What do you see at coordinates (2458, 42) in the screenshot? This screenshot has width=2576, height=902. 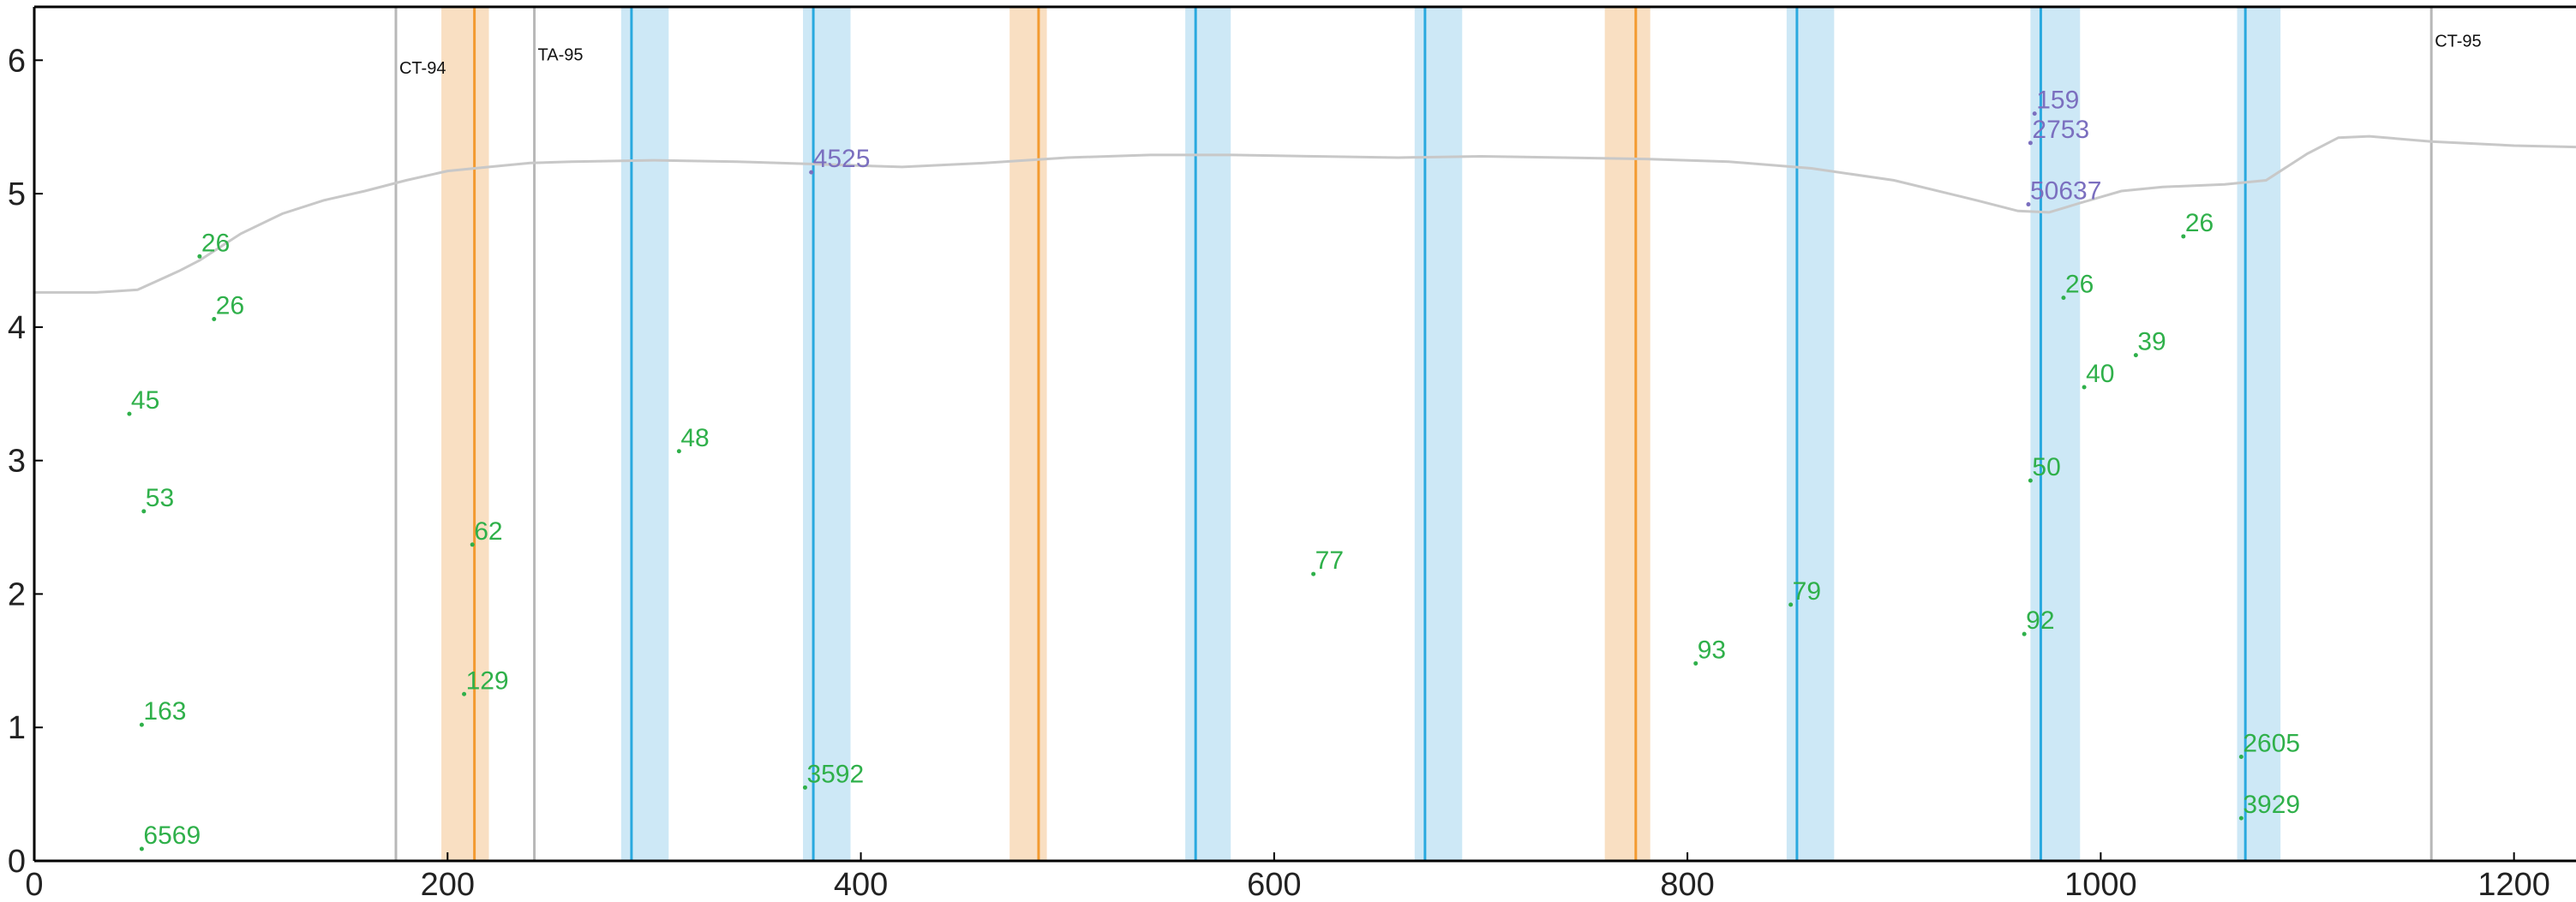 I see `reference-line-label: CT-95` at bounding box center [2458, 42].